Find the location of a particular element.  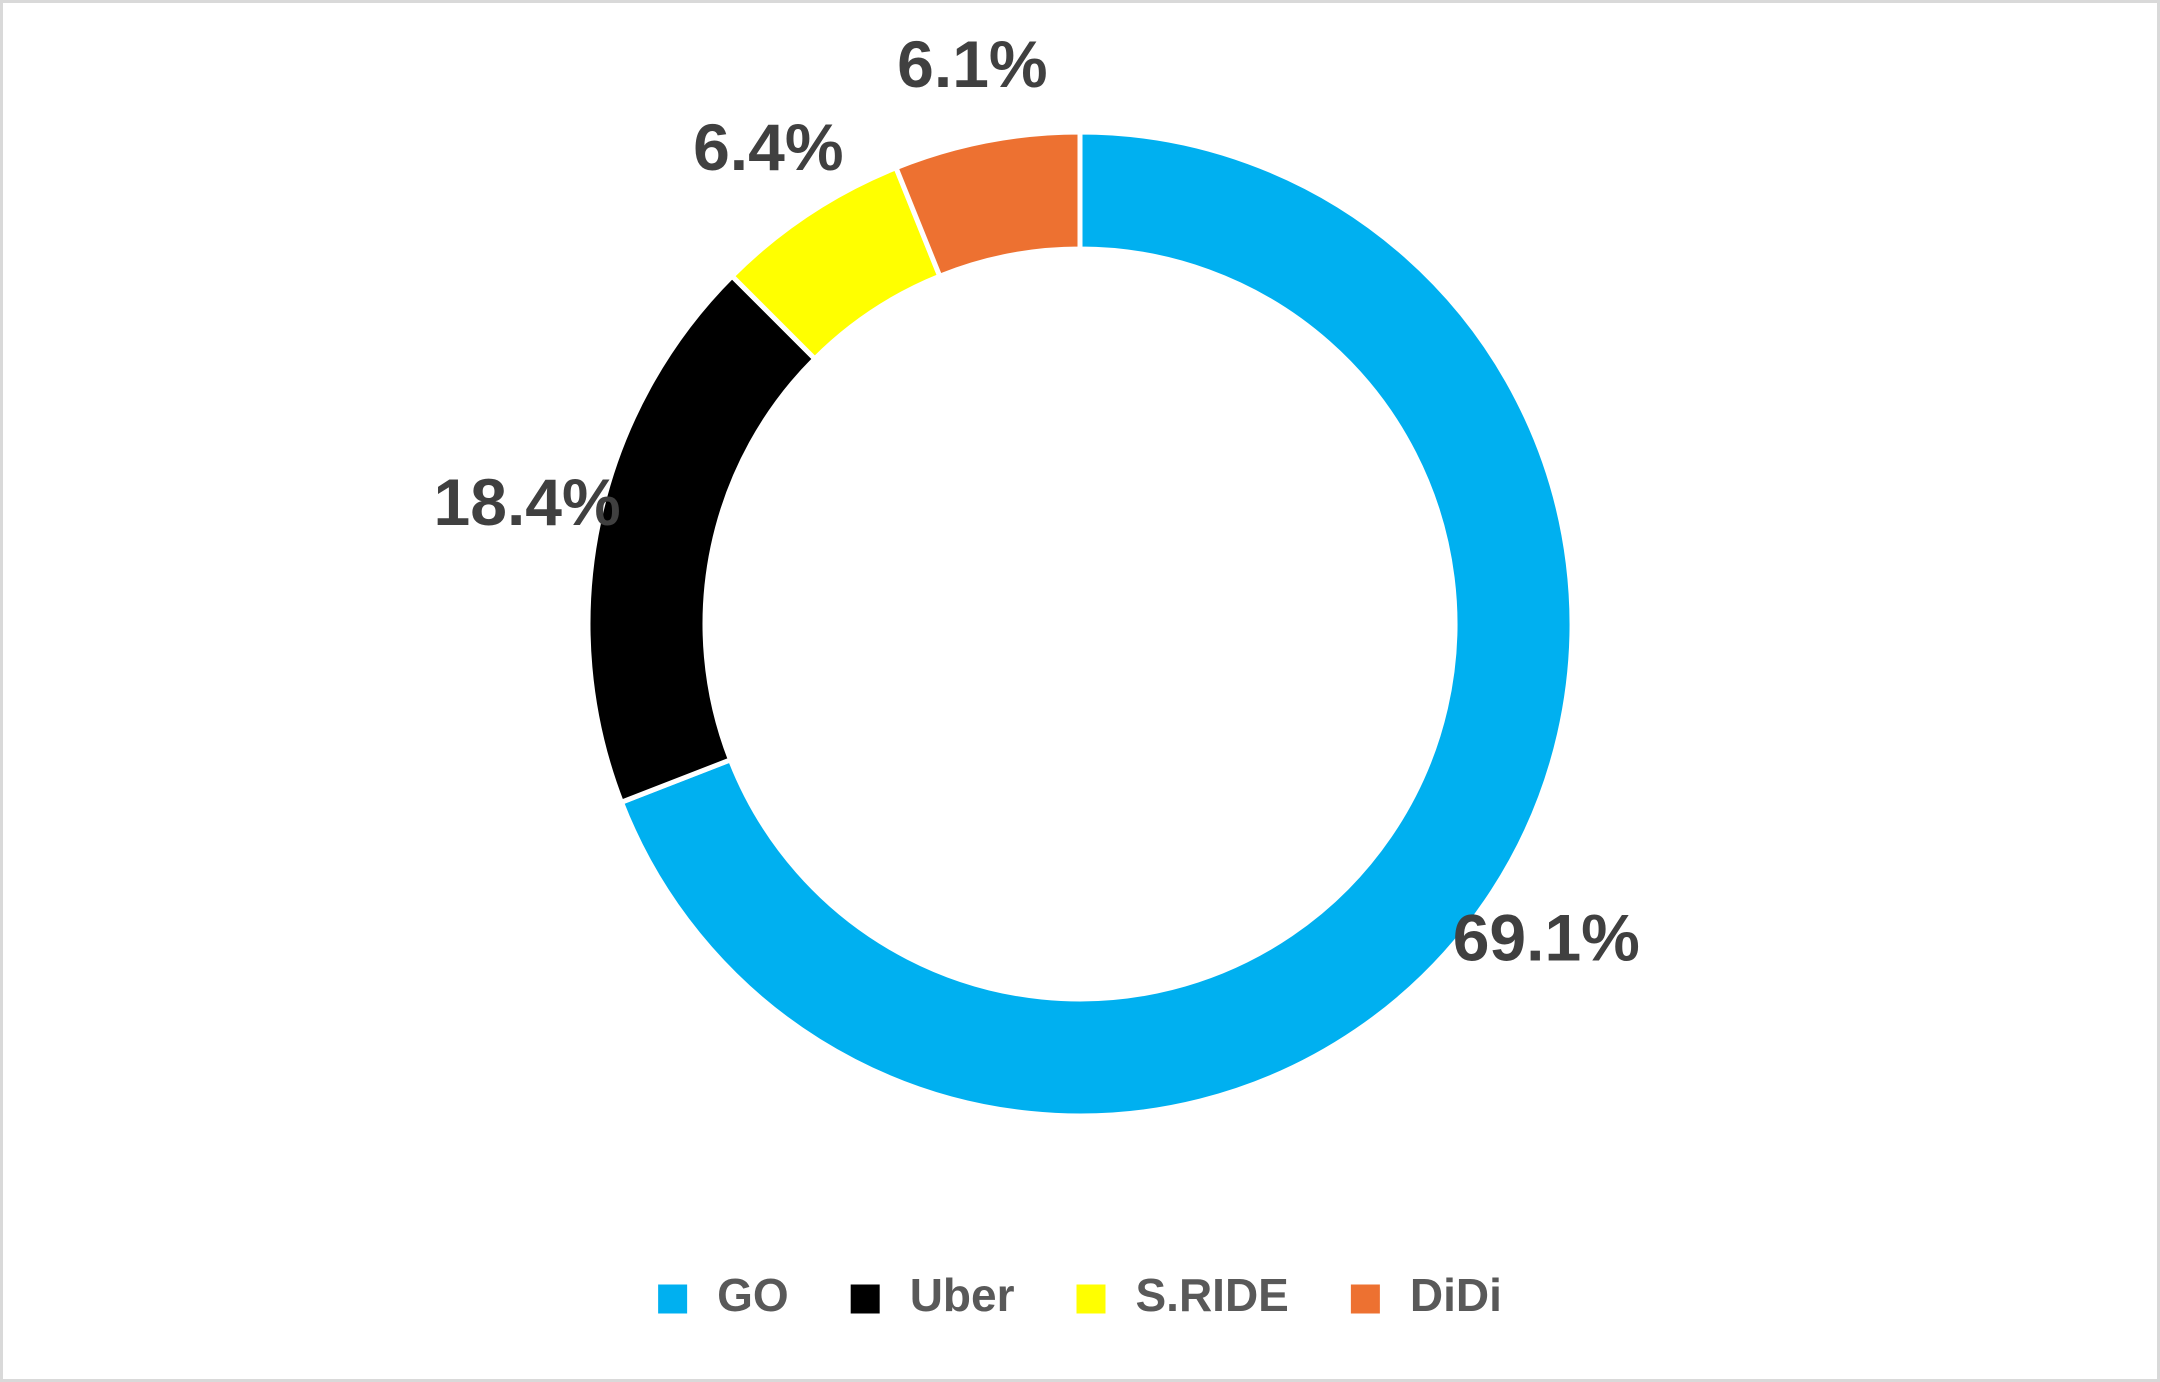

legend-label: Uber is located at coordinates (962, 1295).